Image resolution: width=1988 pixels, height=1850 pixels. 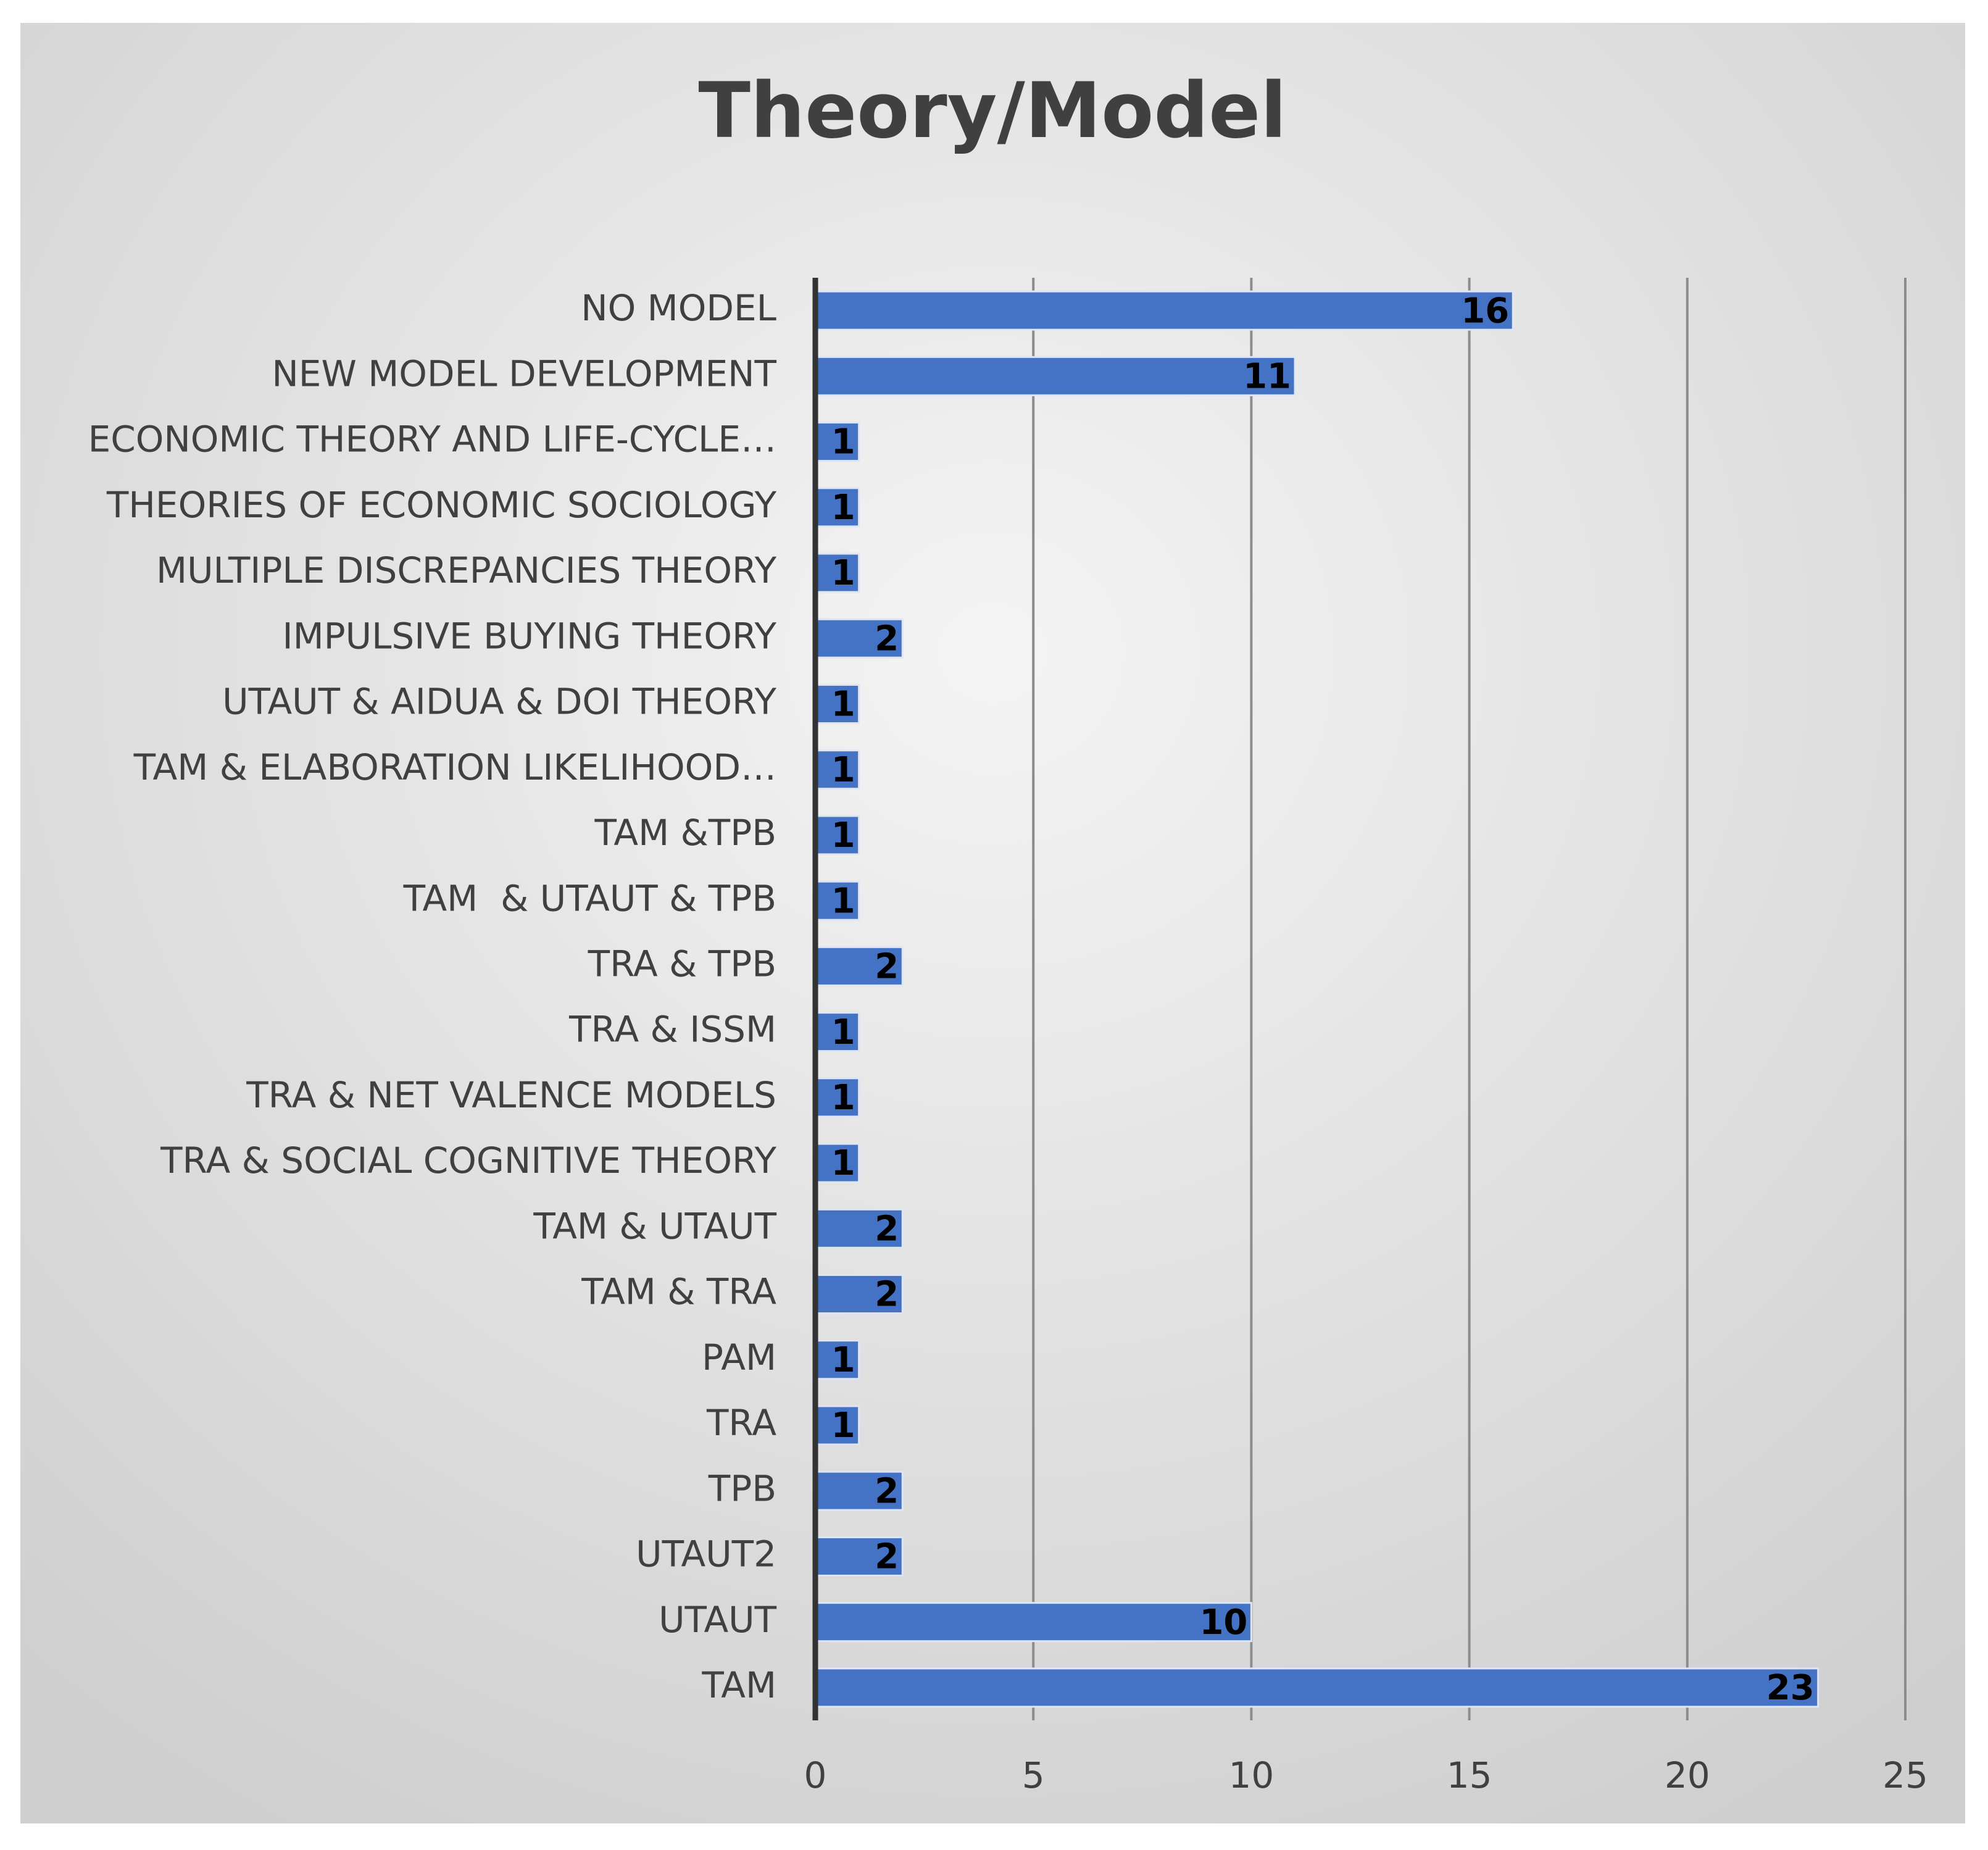 I want to click on x-tick-label: 20, so click(x=1687, y=1775).